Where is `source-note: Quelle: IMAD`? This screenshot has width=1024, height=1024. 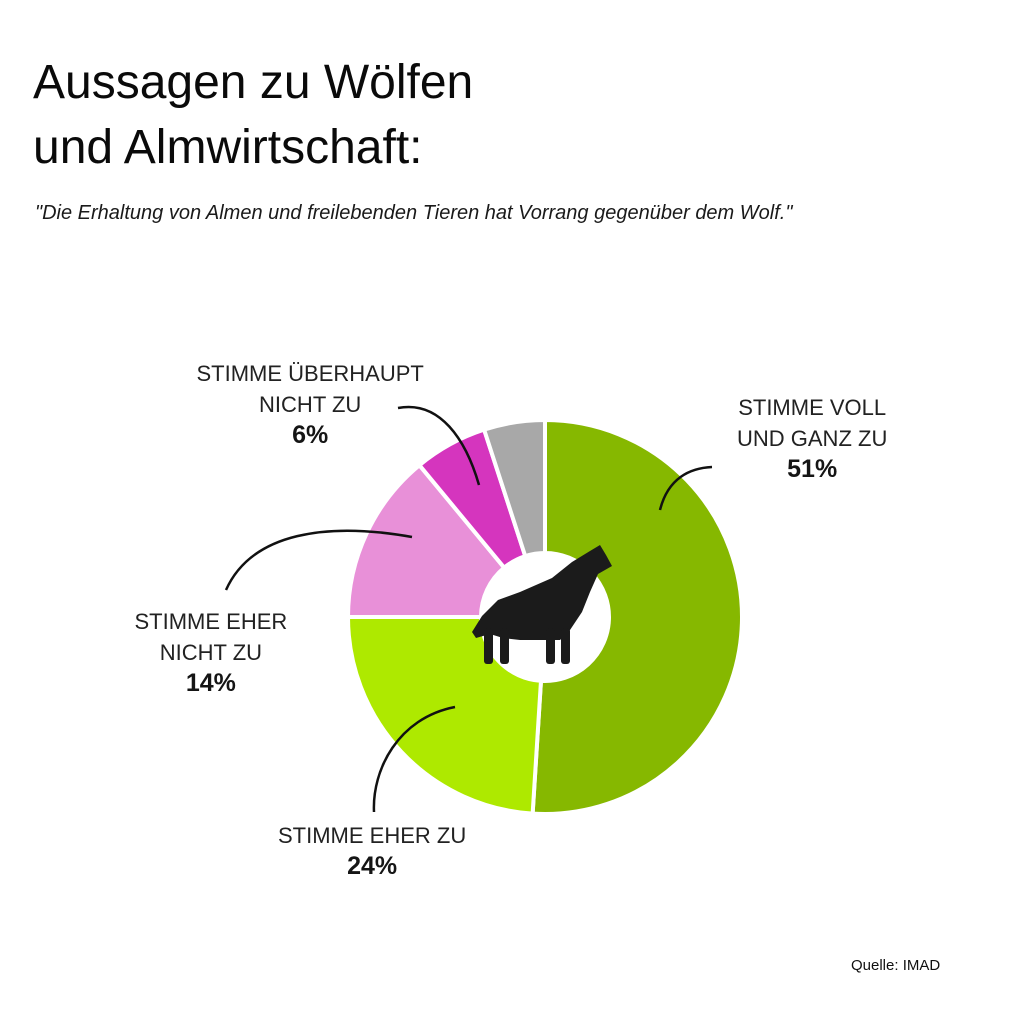
source-note: Quelle: IMAD is located at coordinates (896, 965).